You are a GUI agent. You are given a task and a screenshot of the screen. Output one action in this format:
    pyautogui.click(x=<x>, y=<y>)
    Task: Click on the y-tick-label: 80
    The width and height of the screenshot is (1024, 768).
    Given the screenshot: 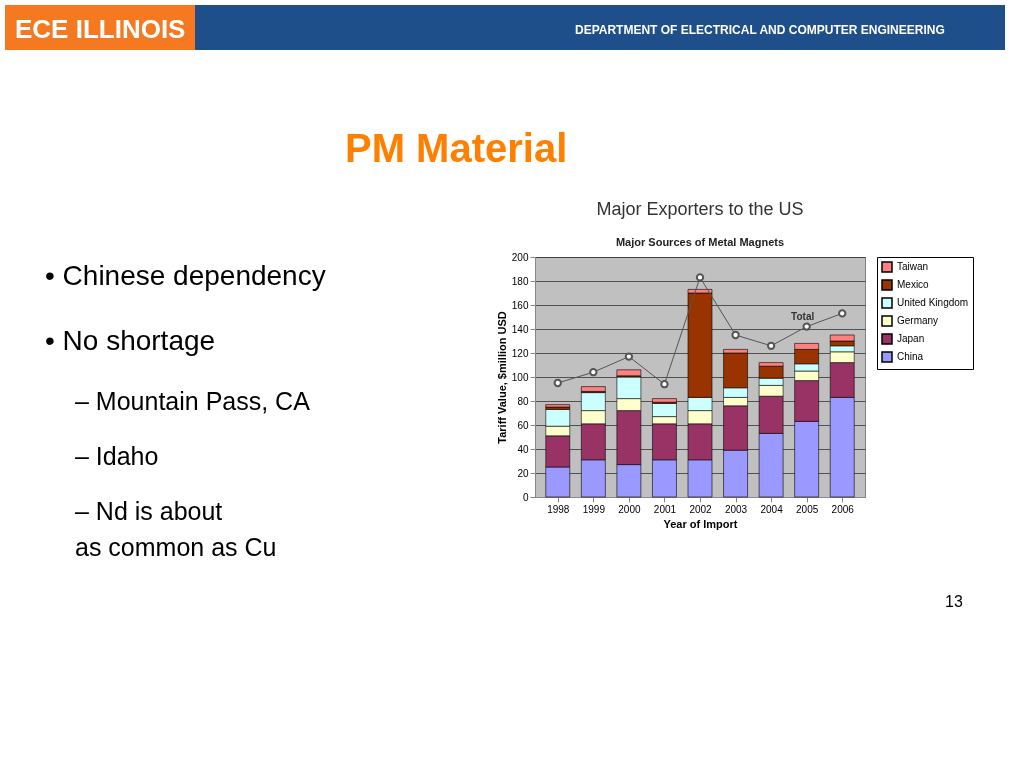 What is the action you would take?
    pyautogui.click(x=523, y=401)
    